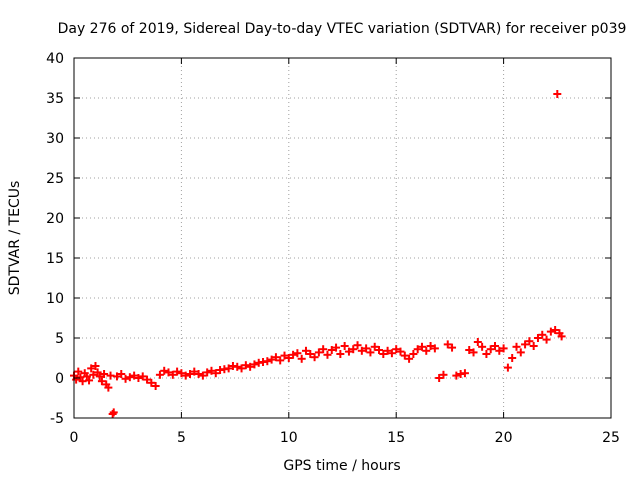  What do you see at coordinates (57, 419) in the screenshot?
I see `y-tick-label: -5` at bounding box center [57, 419].